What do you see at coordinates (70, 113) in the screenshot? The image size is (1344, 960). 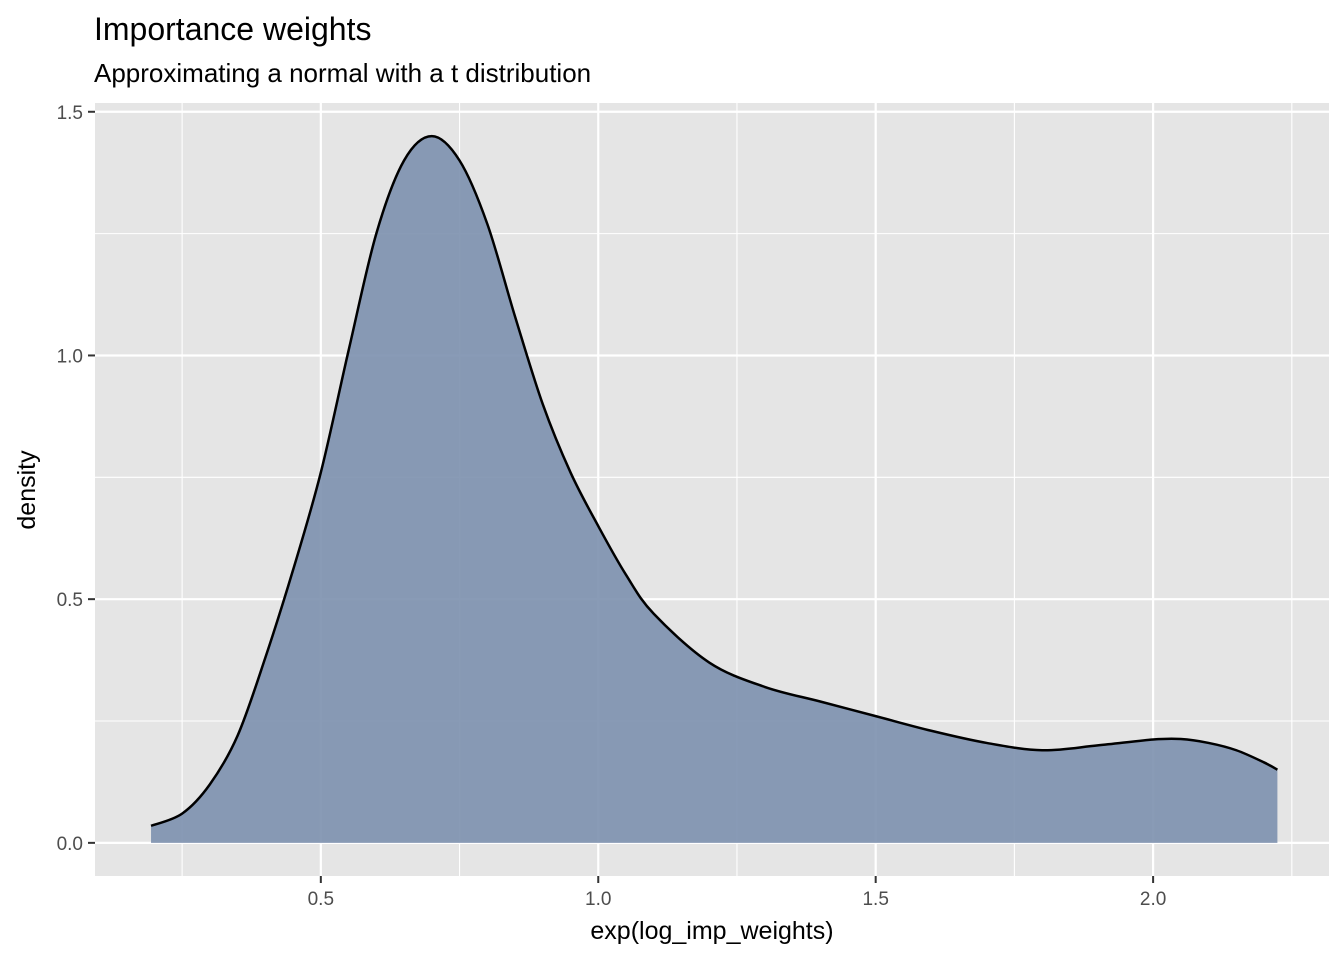 I see `y-tick-label: 1.5` at bounding box center [70, 113].